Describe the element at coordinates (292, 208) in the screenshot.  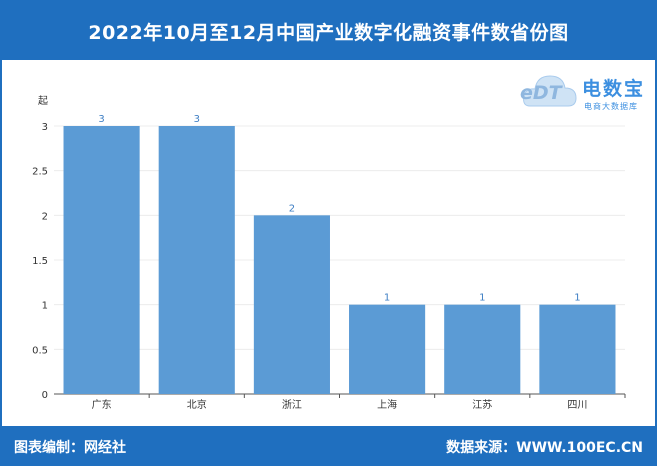
I see `bar-data-label: 2` at that location.